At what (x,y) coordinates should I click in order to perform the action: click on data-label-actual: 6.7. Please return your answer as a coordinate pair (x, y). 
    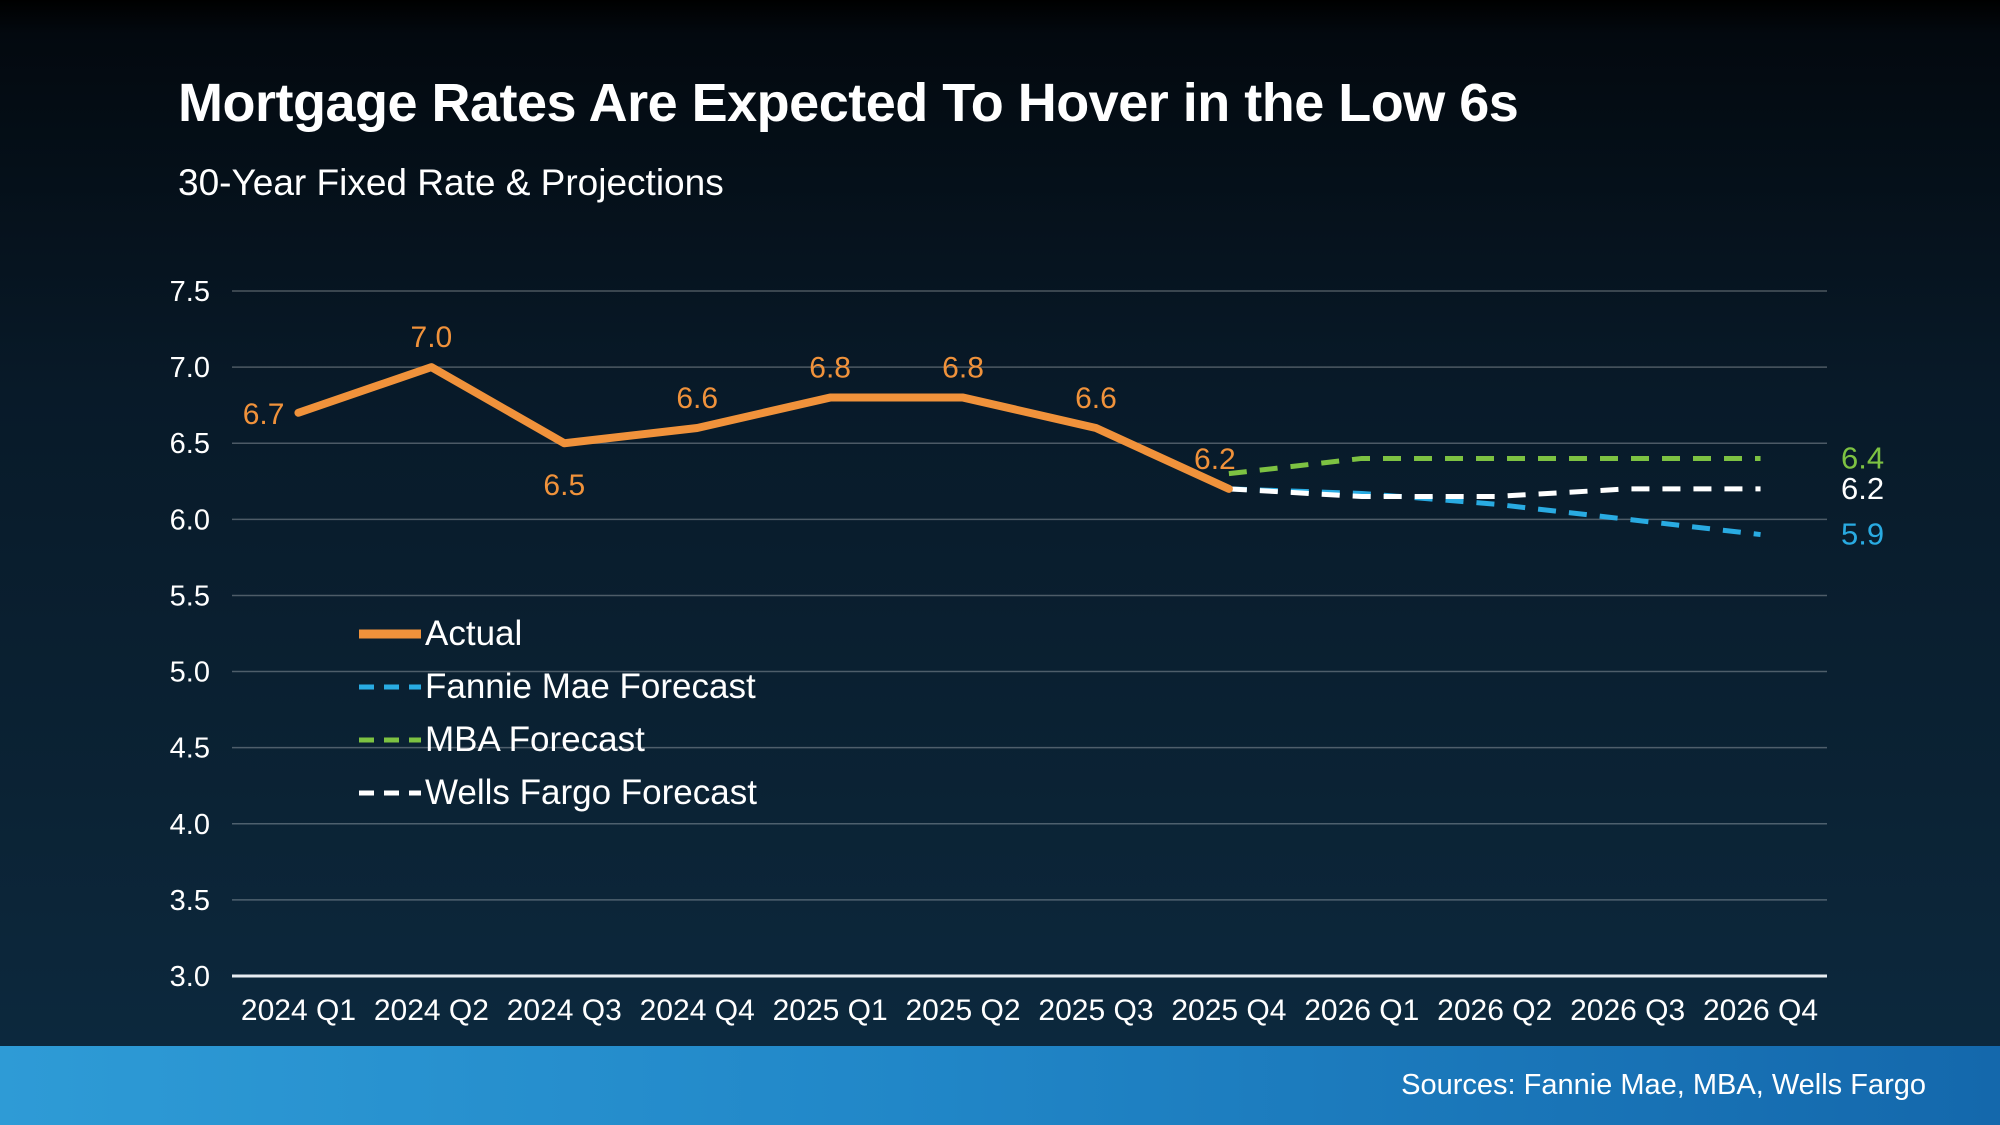
    Looking at the image, I should click on (264, 414).